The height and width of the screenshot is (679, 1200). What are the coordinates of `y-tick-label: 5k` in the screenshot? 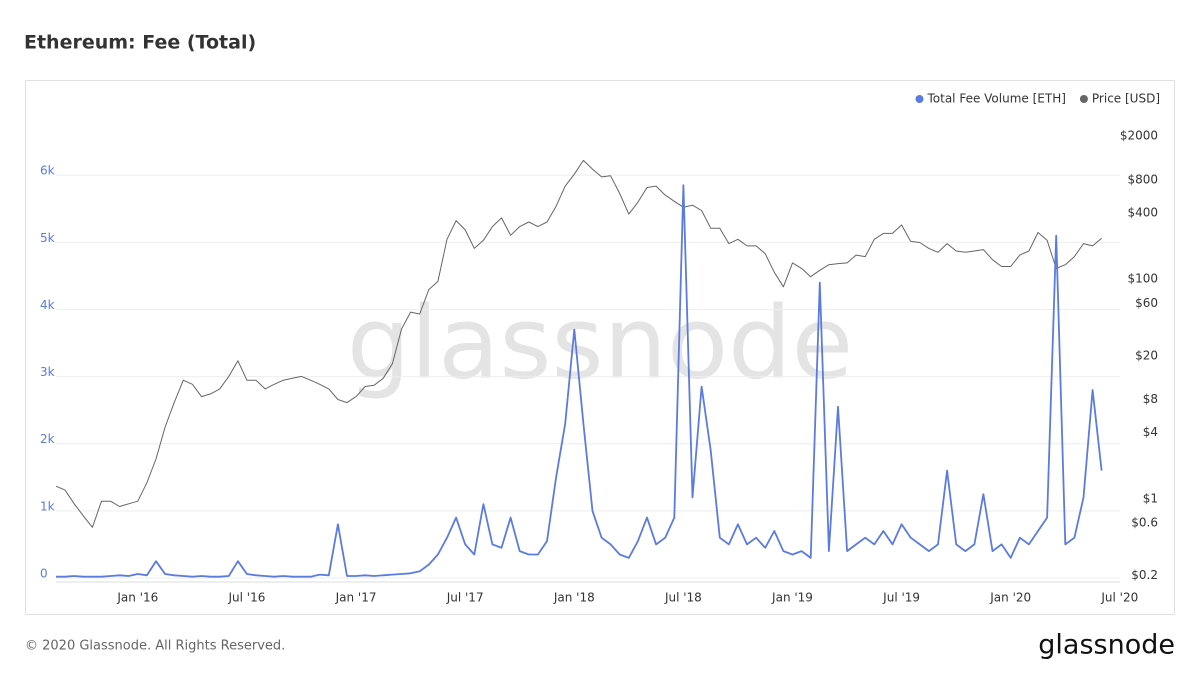 It's located at (47, 238).